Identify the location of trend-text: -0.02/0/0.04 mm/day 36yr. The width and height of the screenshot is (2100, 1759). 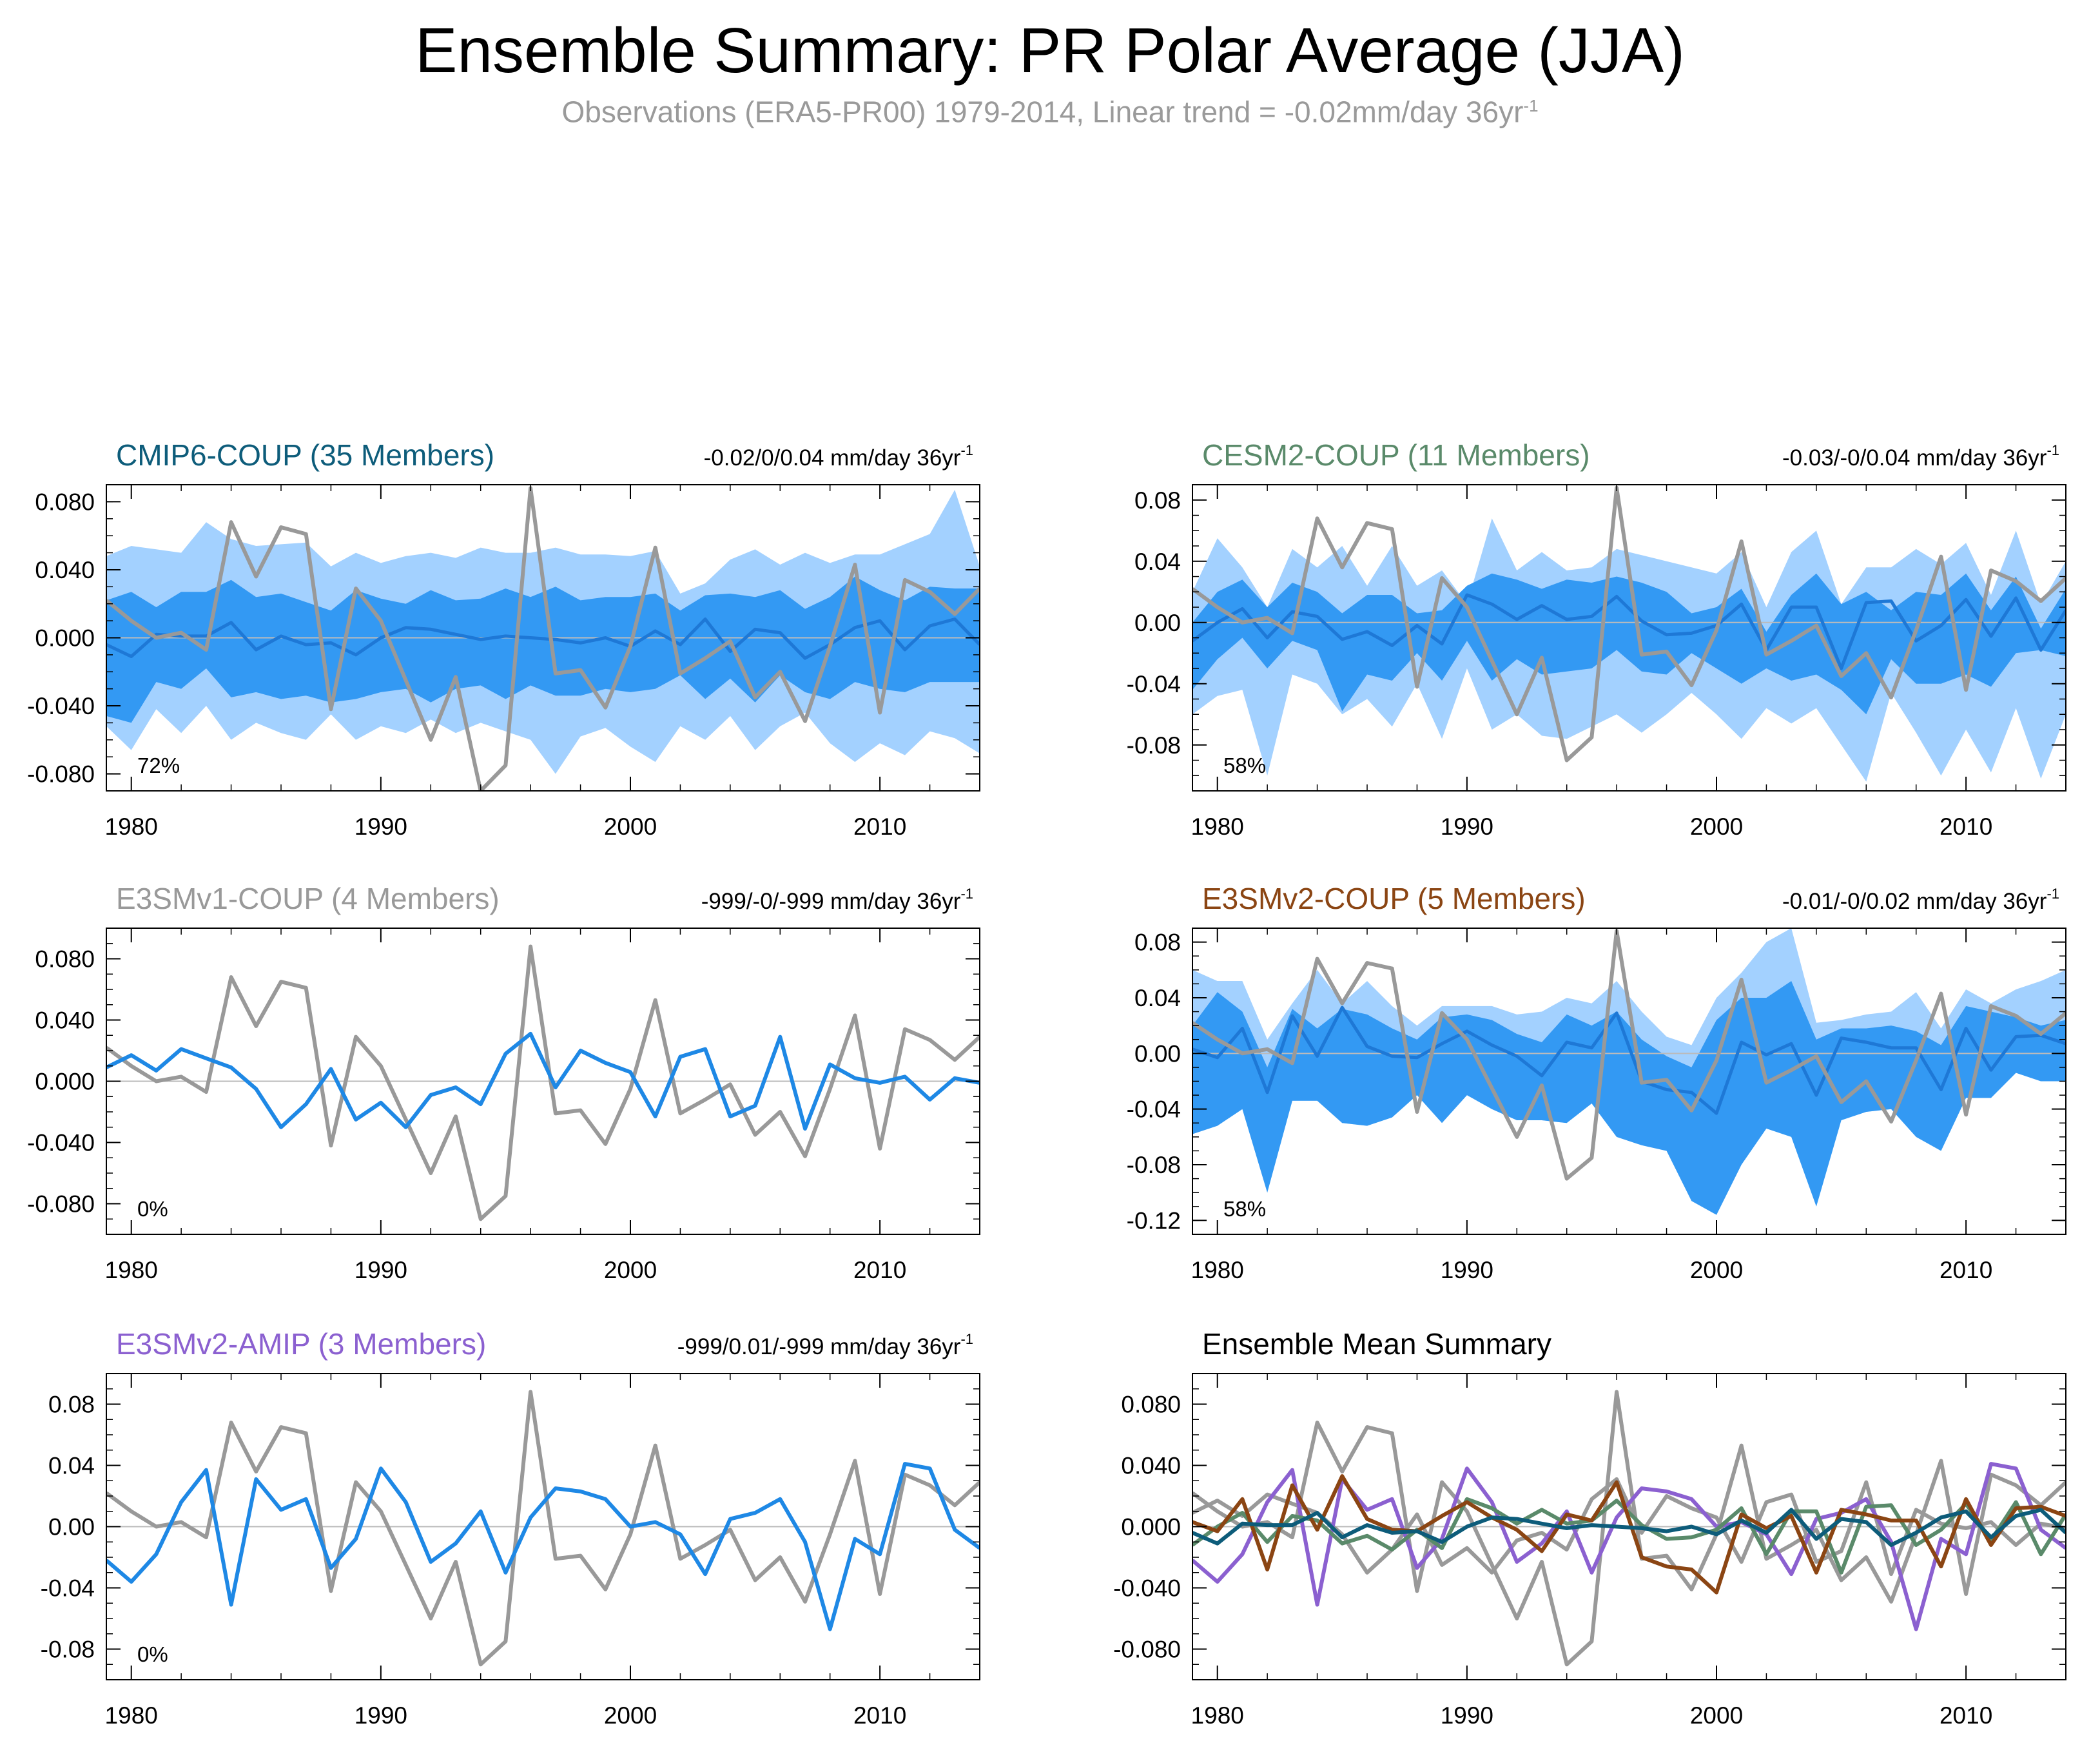
(832, 458).